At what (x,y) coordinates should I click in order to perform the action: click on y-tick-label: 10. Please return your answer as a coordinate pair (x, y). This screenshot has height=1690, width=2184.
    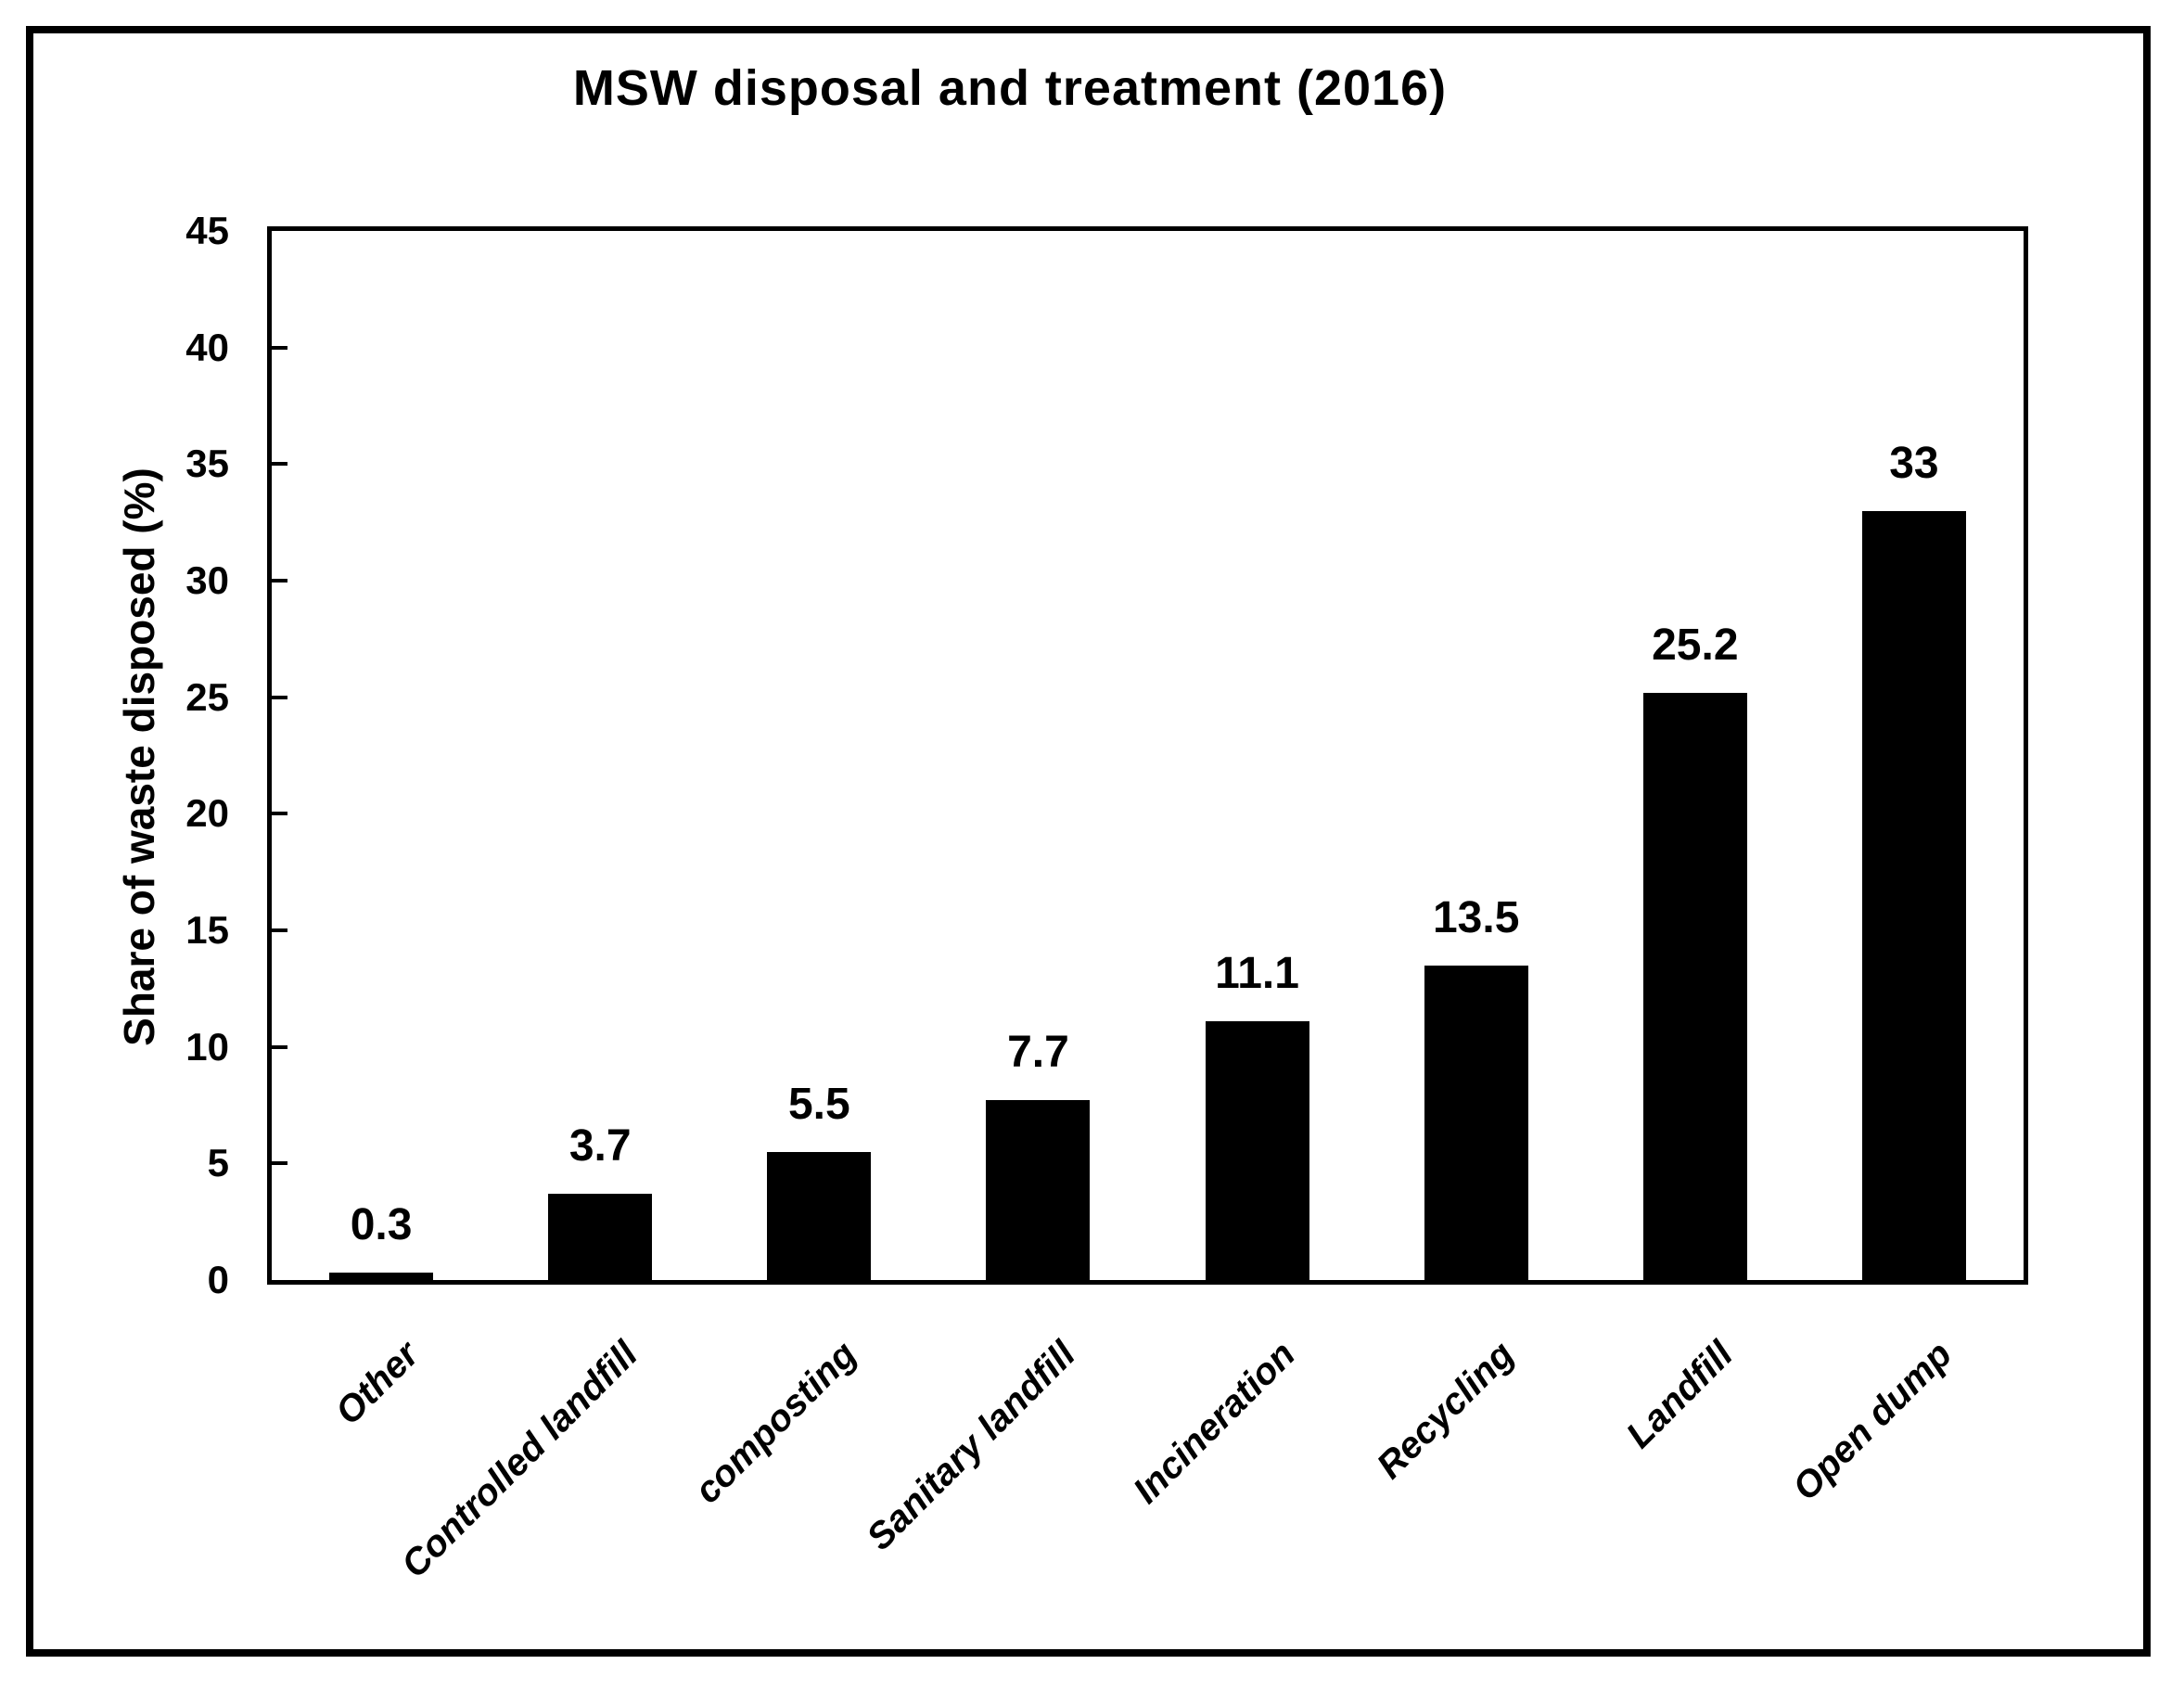
    Looking at the image, I should click on (207, 1046).